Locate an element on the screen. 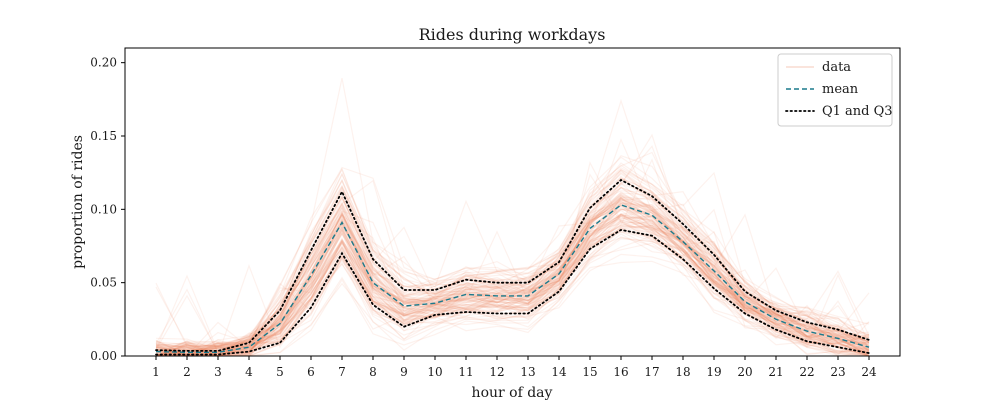 The height and width of the screenshot is (400, 1000). x-tick-label: 15 is located at coordinates (589, 372).